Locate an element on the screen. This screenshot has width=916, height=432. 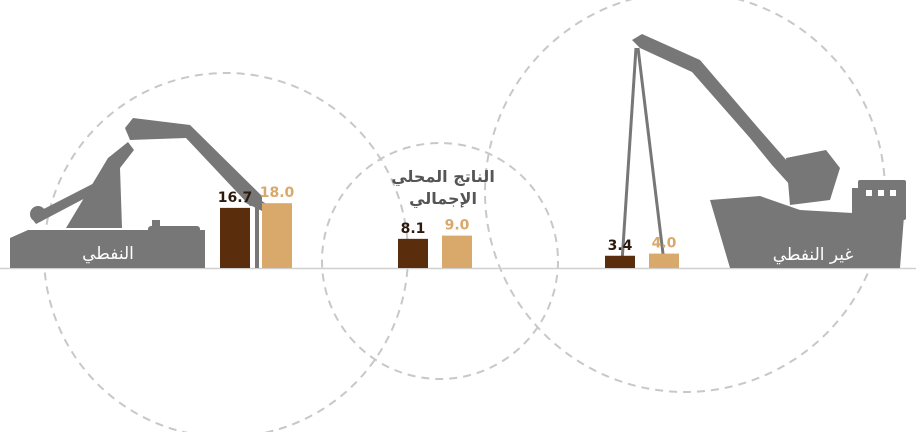
decorative-circle-center is located at coordinates (440, 261).